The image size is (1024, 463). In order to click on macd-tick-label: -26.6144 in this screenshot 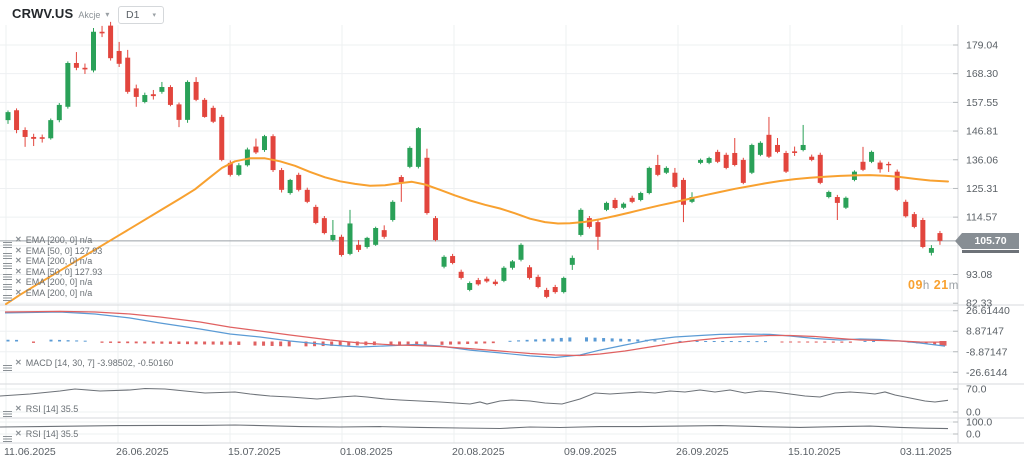, I will do `click(987, 373)`.